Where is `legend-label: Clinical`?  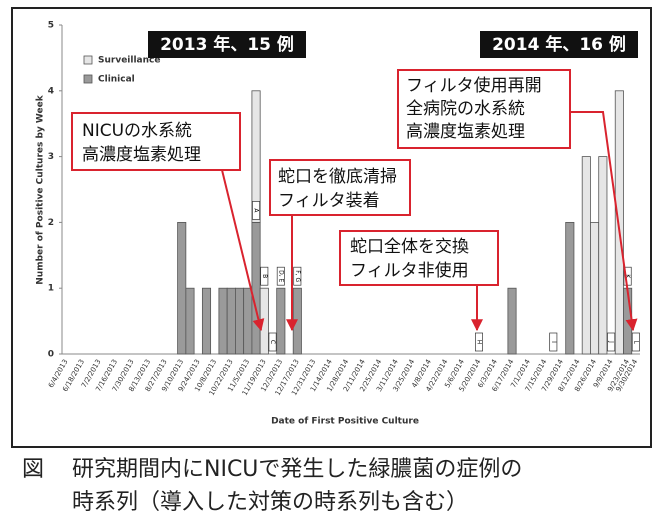 legend-label: Clinical is located at coordinates (116, 80).